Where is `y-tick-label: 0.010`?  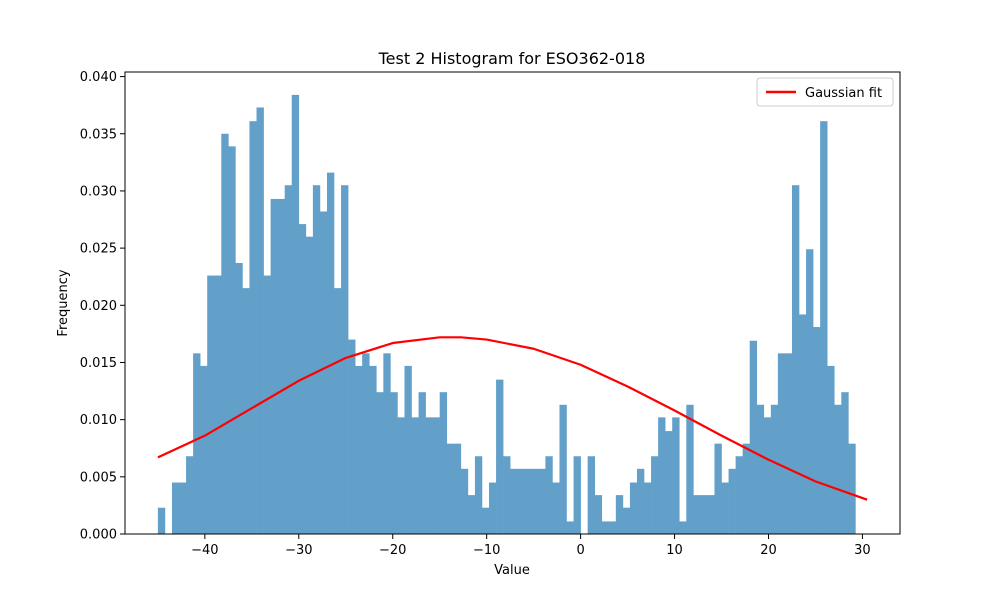 y-tick-label: 0.010 is located at coordinates (98, 420).